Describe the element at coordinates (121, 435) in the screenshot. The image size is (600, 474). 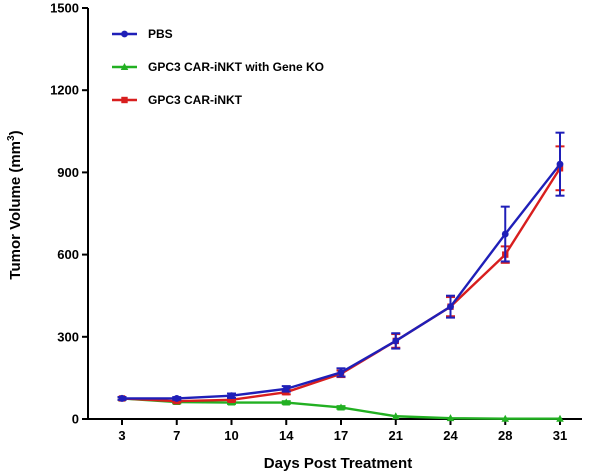
I see `x-tick-label: 3` at that location.